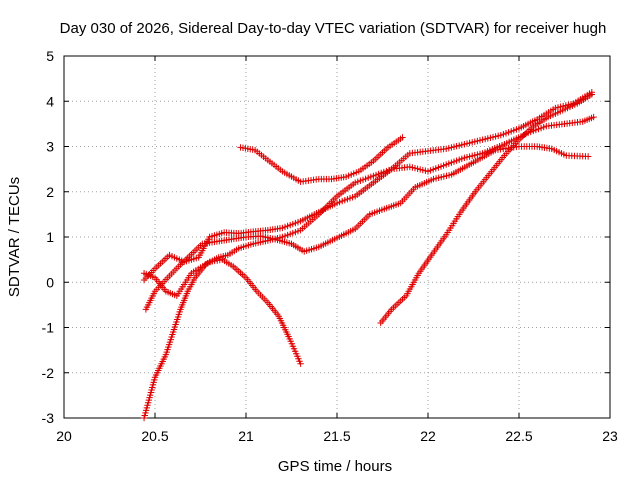 The width and height of the screenshot is (640, 480). Describe the element at coordinates (50, 147) in the screenshot. I see `y-tick-label: 3` at that location.